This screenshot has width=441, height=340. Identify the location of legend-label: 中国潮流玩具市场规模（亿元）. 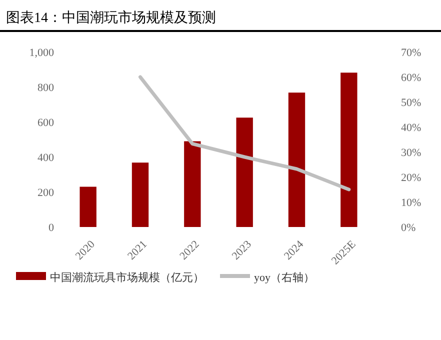
(127, 277).